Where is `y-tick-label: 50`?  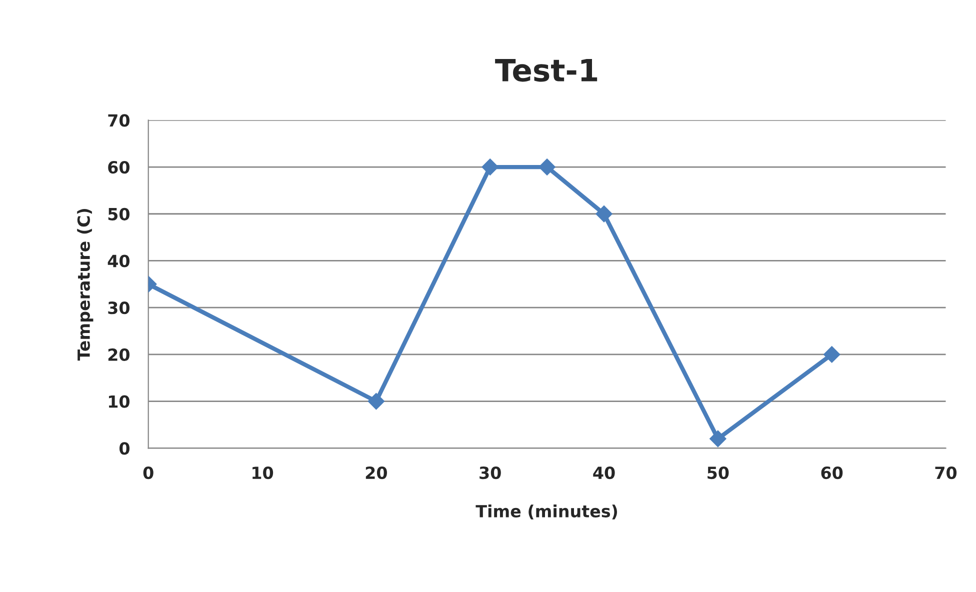 y-tick-label: 50 is located at coordinates (119, 214).